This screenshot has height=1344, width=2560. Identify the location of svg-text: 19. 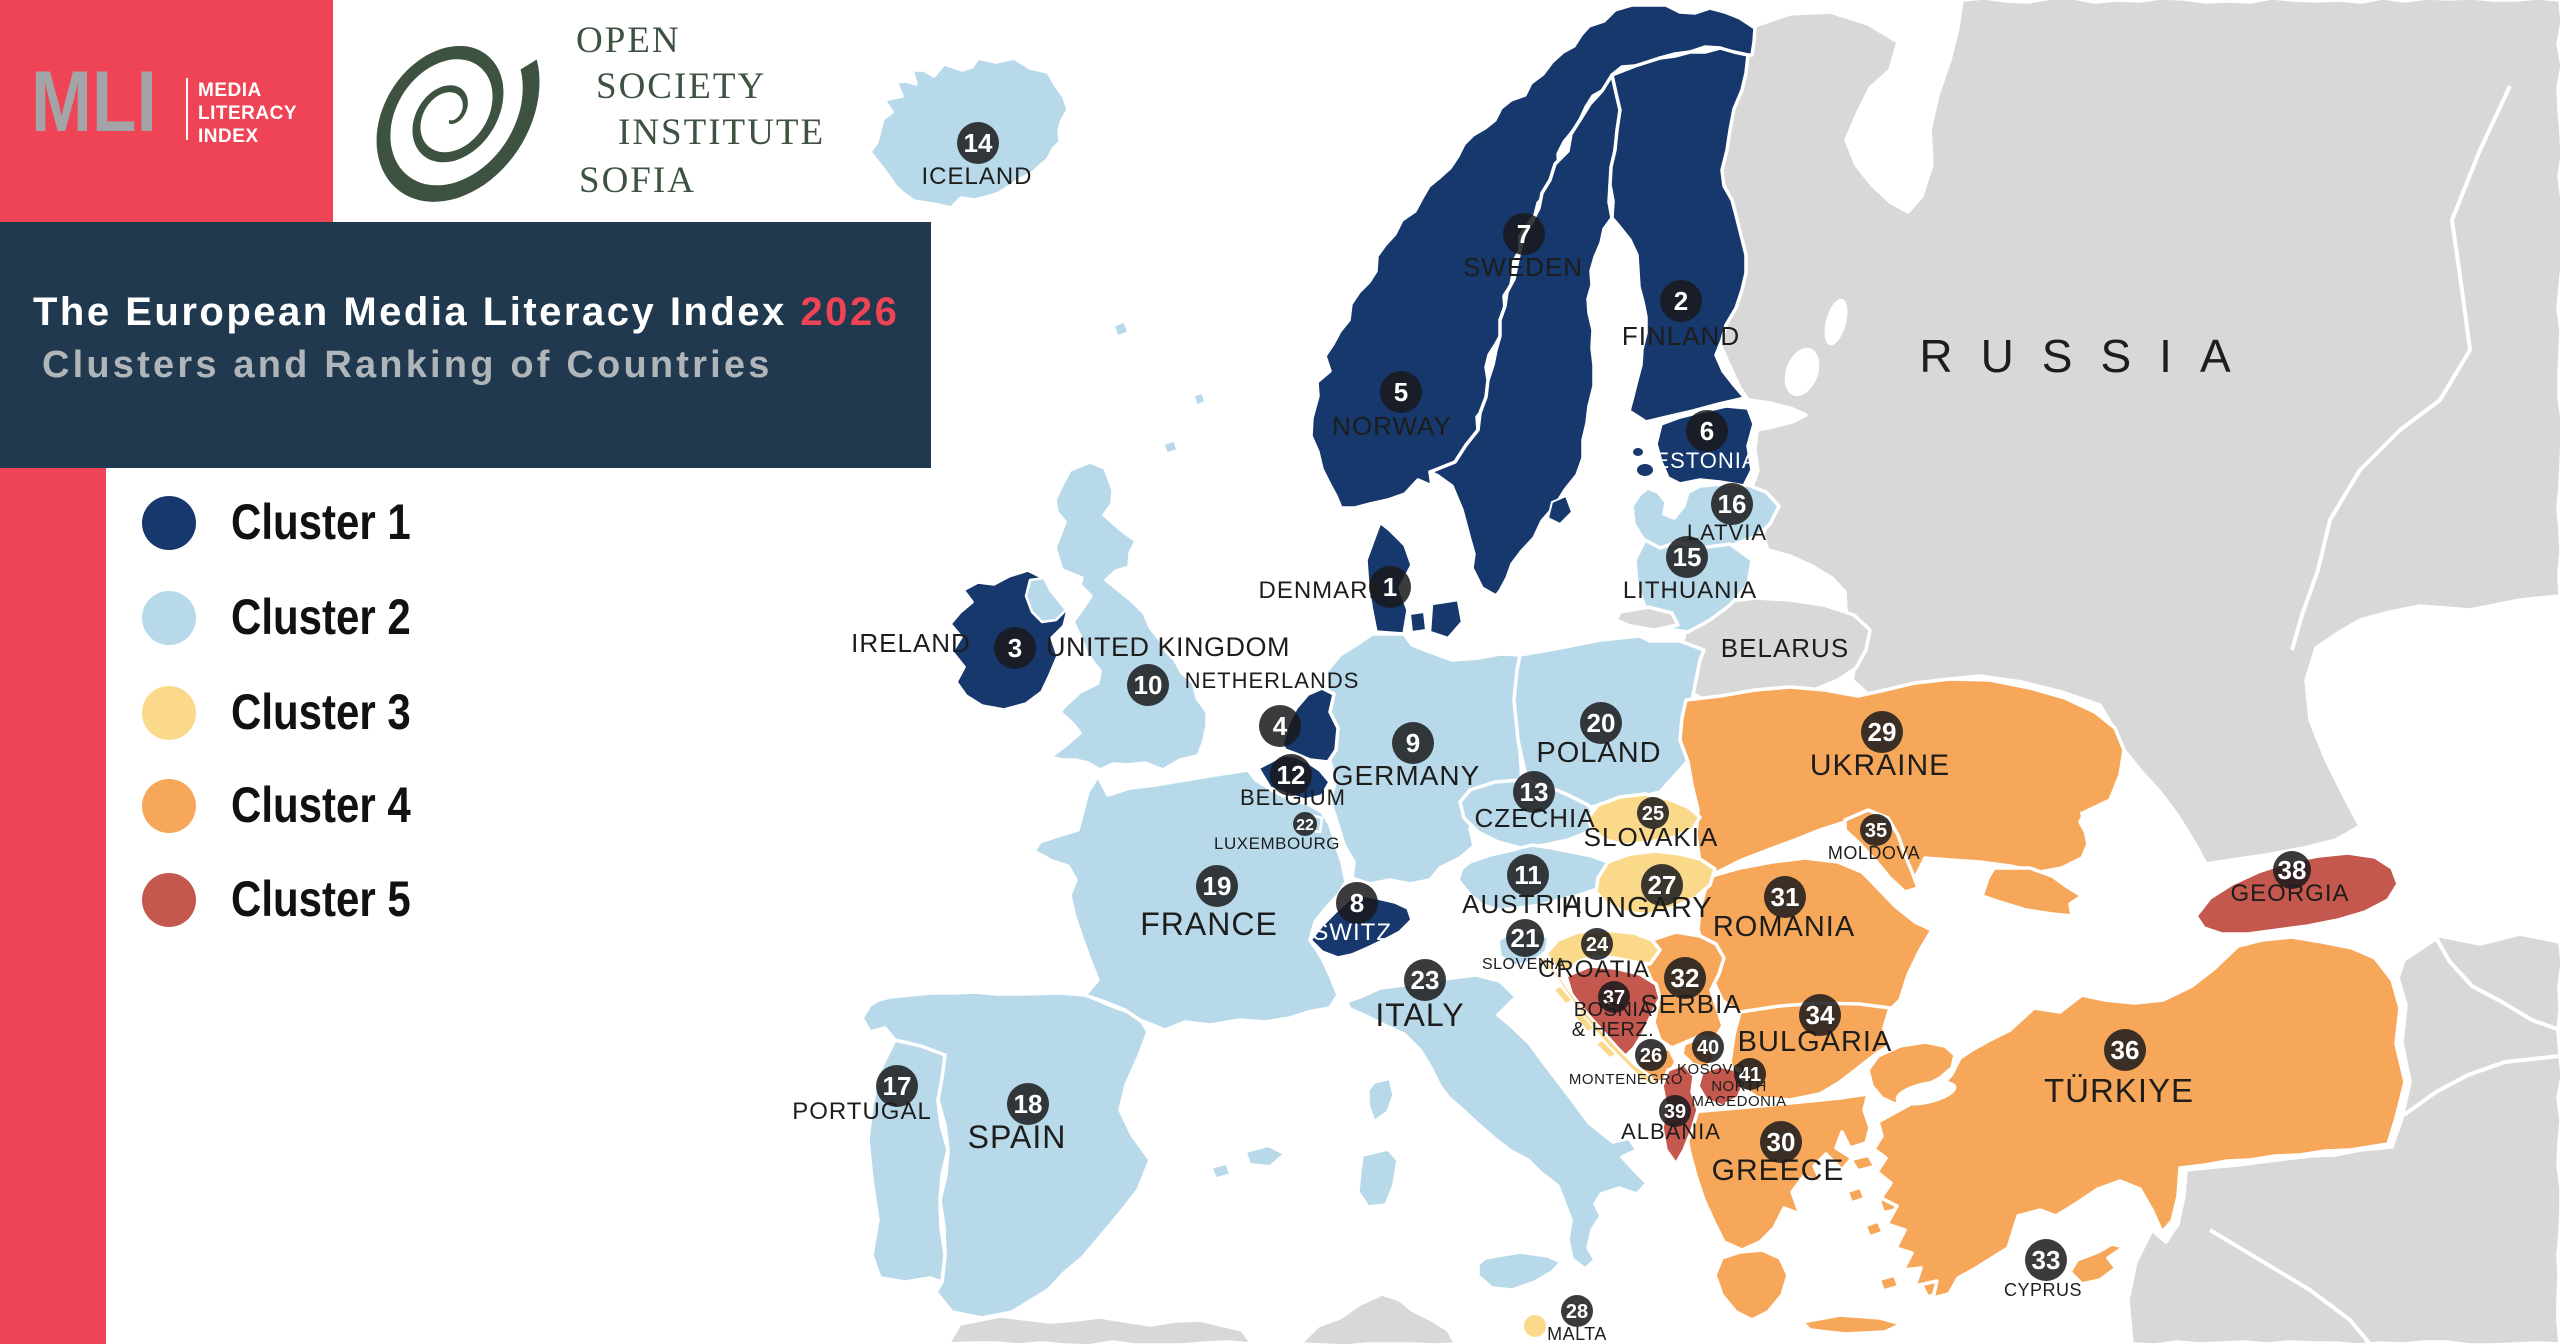
(1217, 886).